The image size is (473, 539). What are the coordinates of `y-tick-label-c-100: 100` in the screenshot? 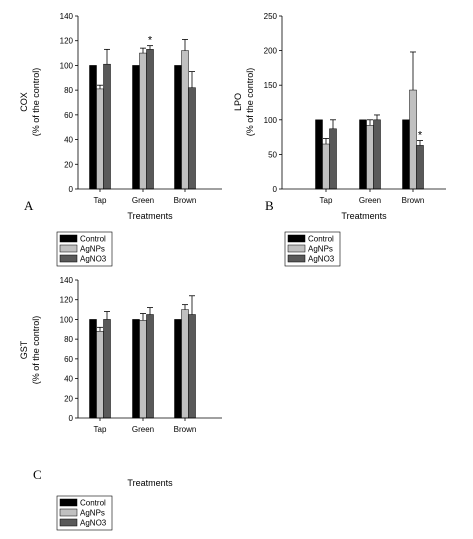 It's located at (67, 319).